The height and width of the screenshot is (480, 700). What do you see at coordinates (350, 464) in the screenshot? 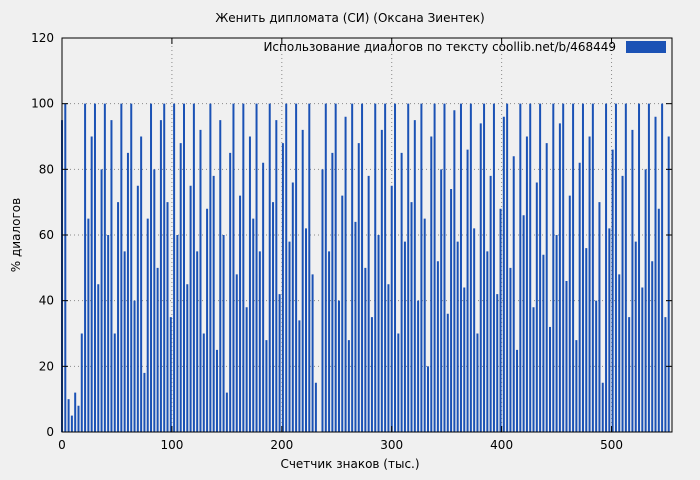
I see `x-axis-label: Счетчик знаков (тыс.)` at bounding box center [350, 464].